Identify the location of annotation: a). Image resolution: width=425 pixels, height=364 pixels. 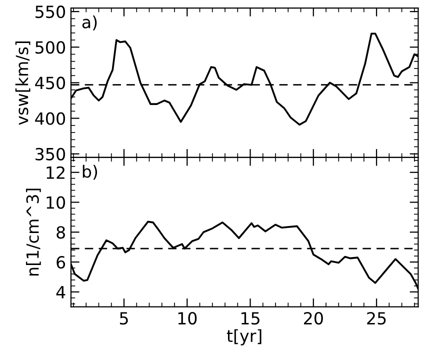
(89, 22).